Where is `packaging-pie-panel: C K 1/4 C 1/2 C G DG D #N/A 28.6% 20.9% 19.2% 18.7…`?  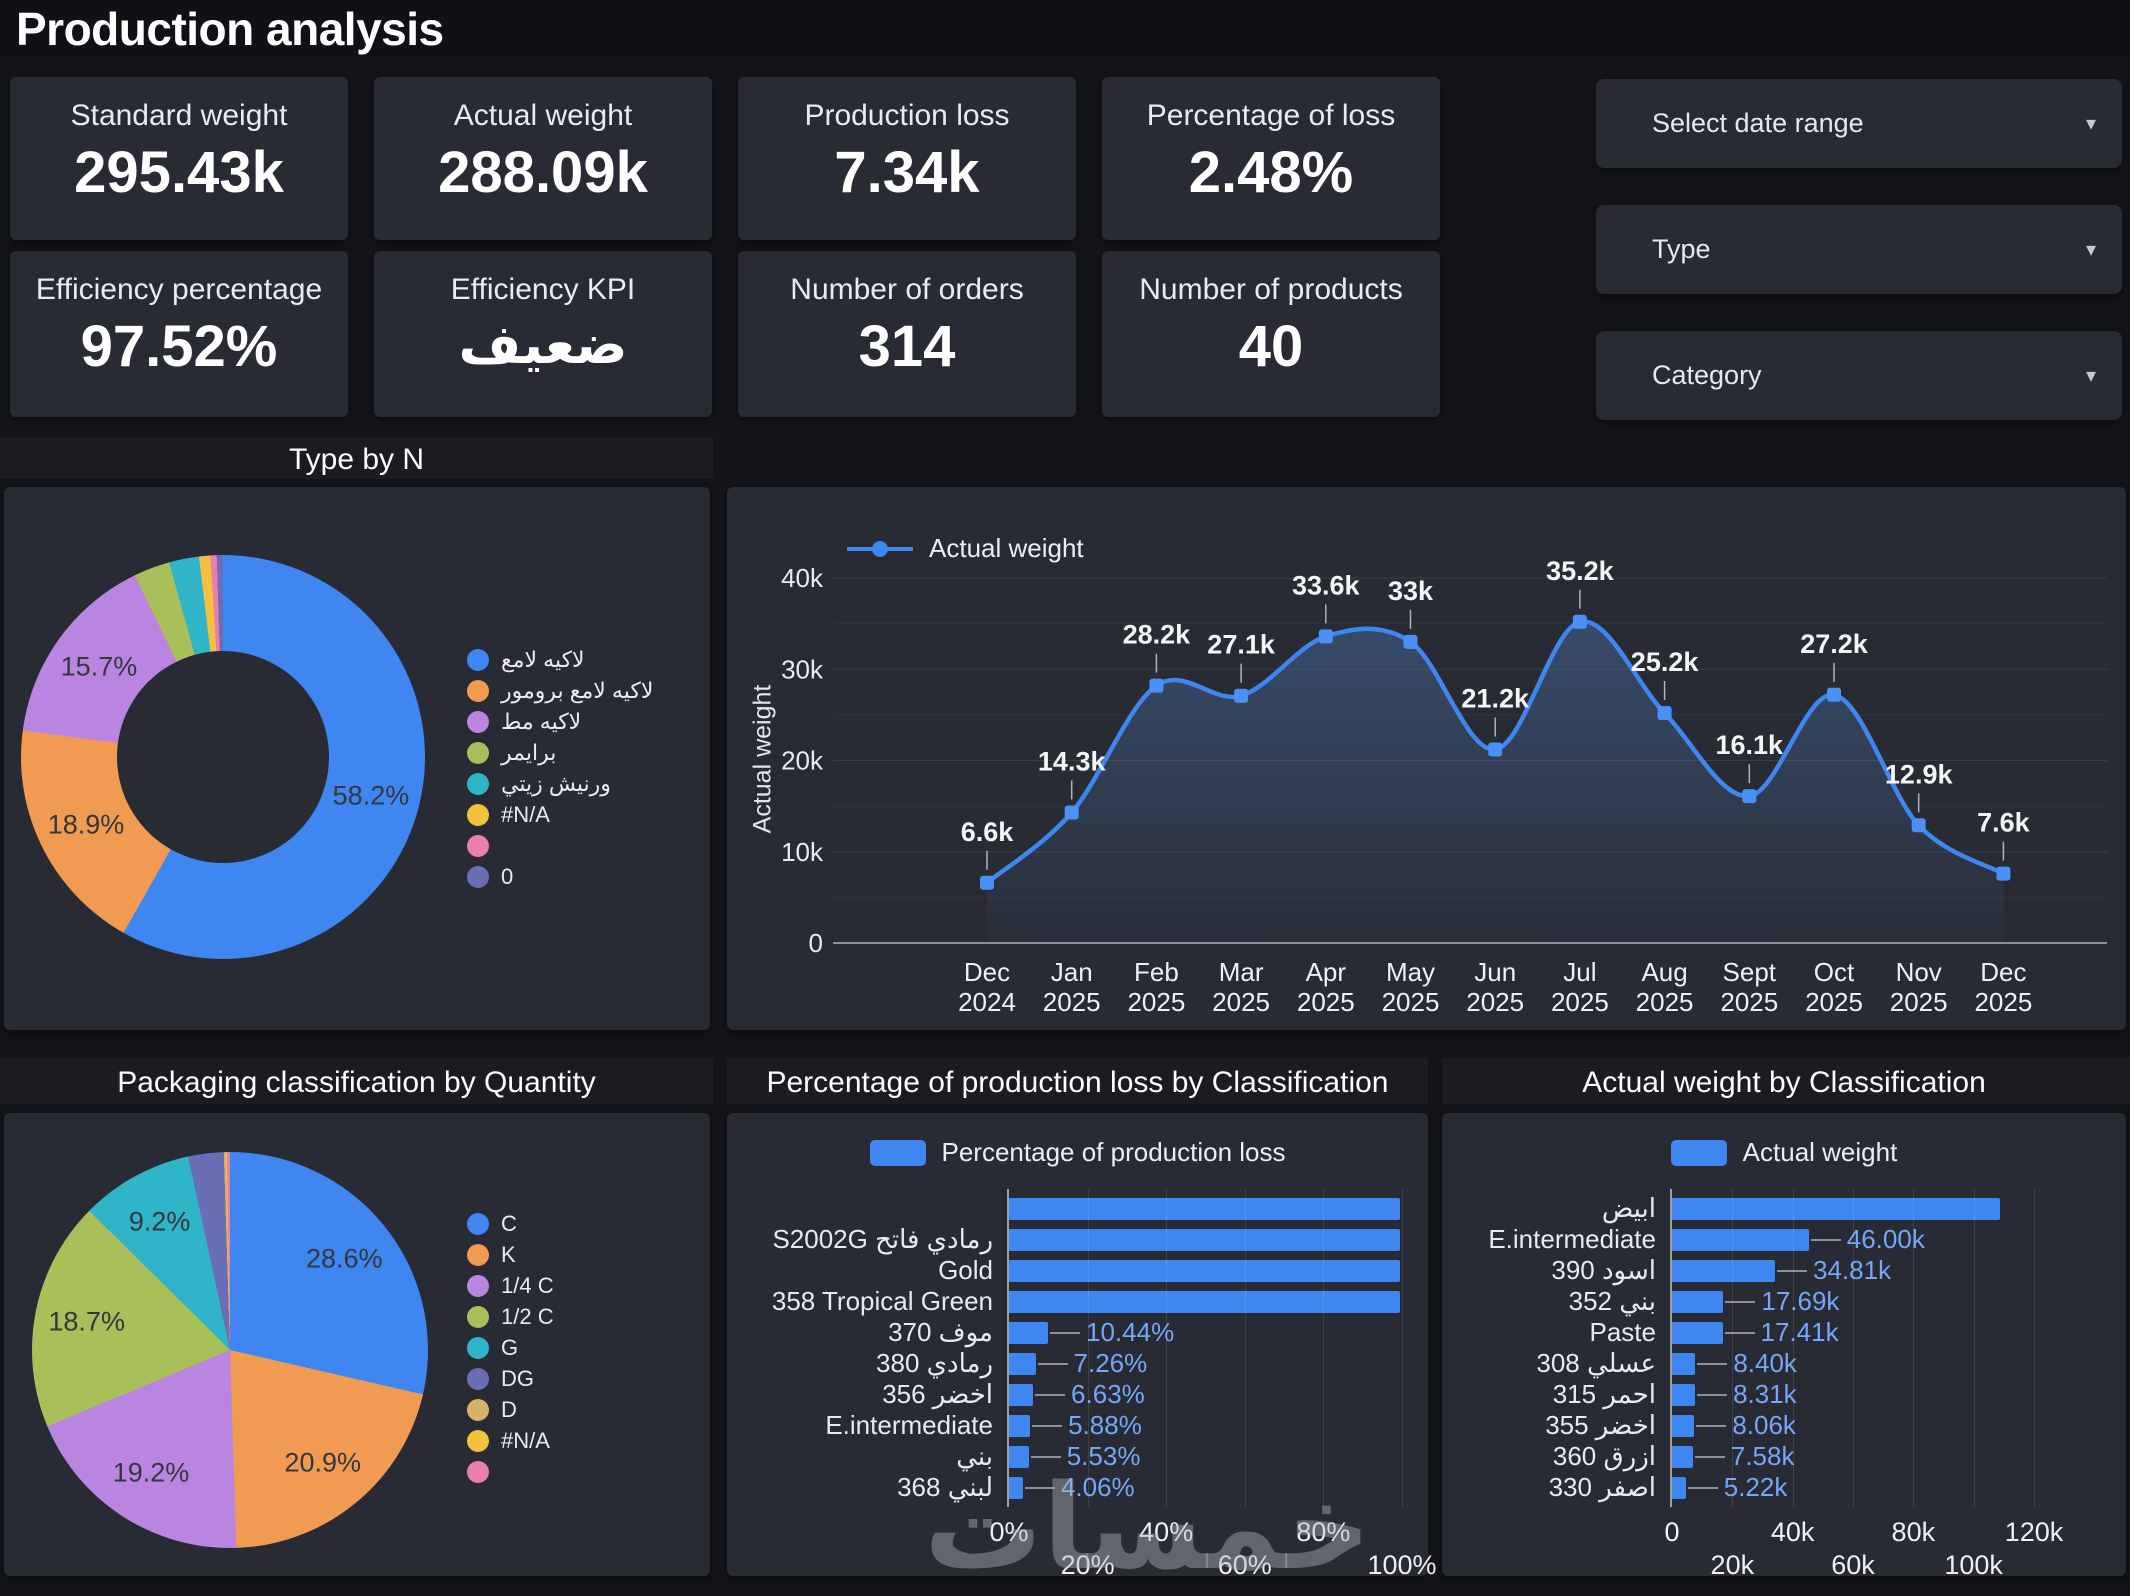
packaging-pie-panel: C K 1/4 C 1/2 C G DG D #N/A 28.6% 20.9% 19.2% 18.7… is located at coordinates (357, 1344).